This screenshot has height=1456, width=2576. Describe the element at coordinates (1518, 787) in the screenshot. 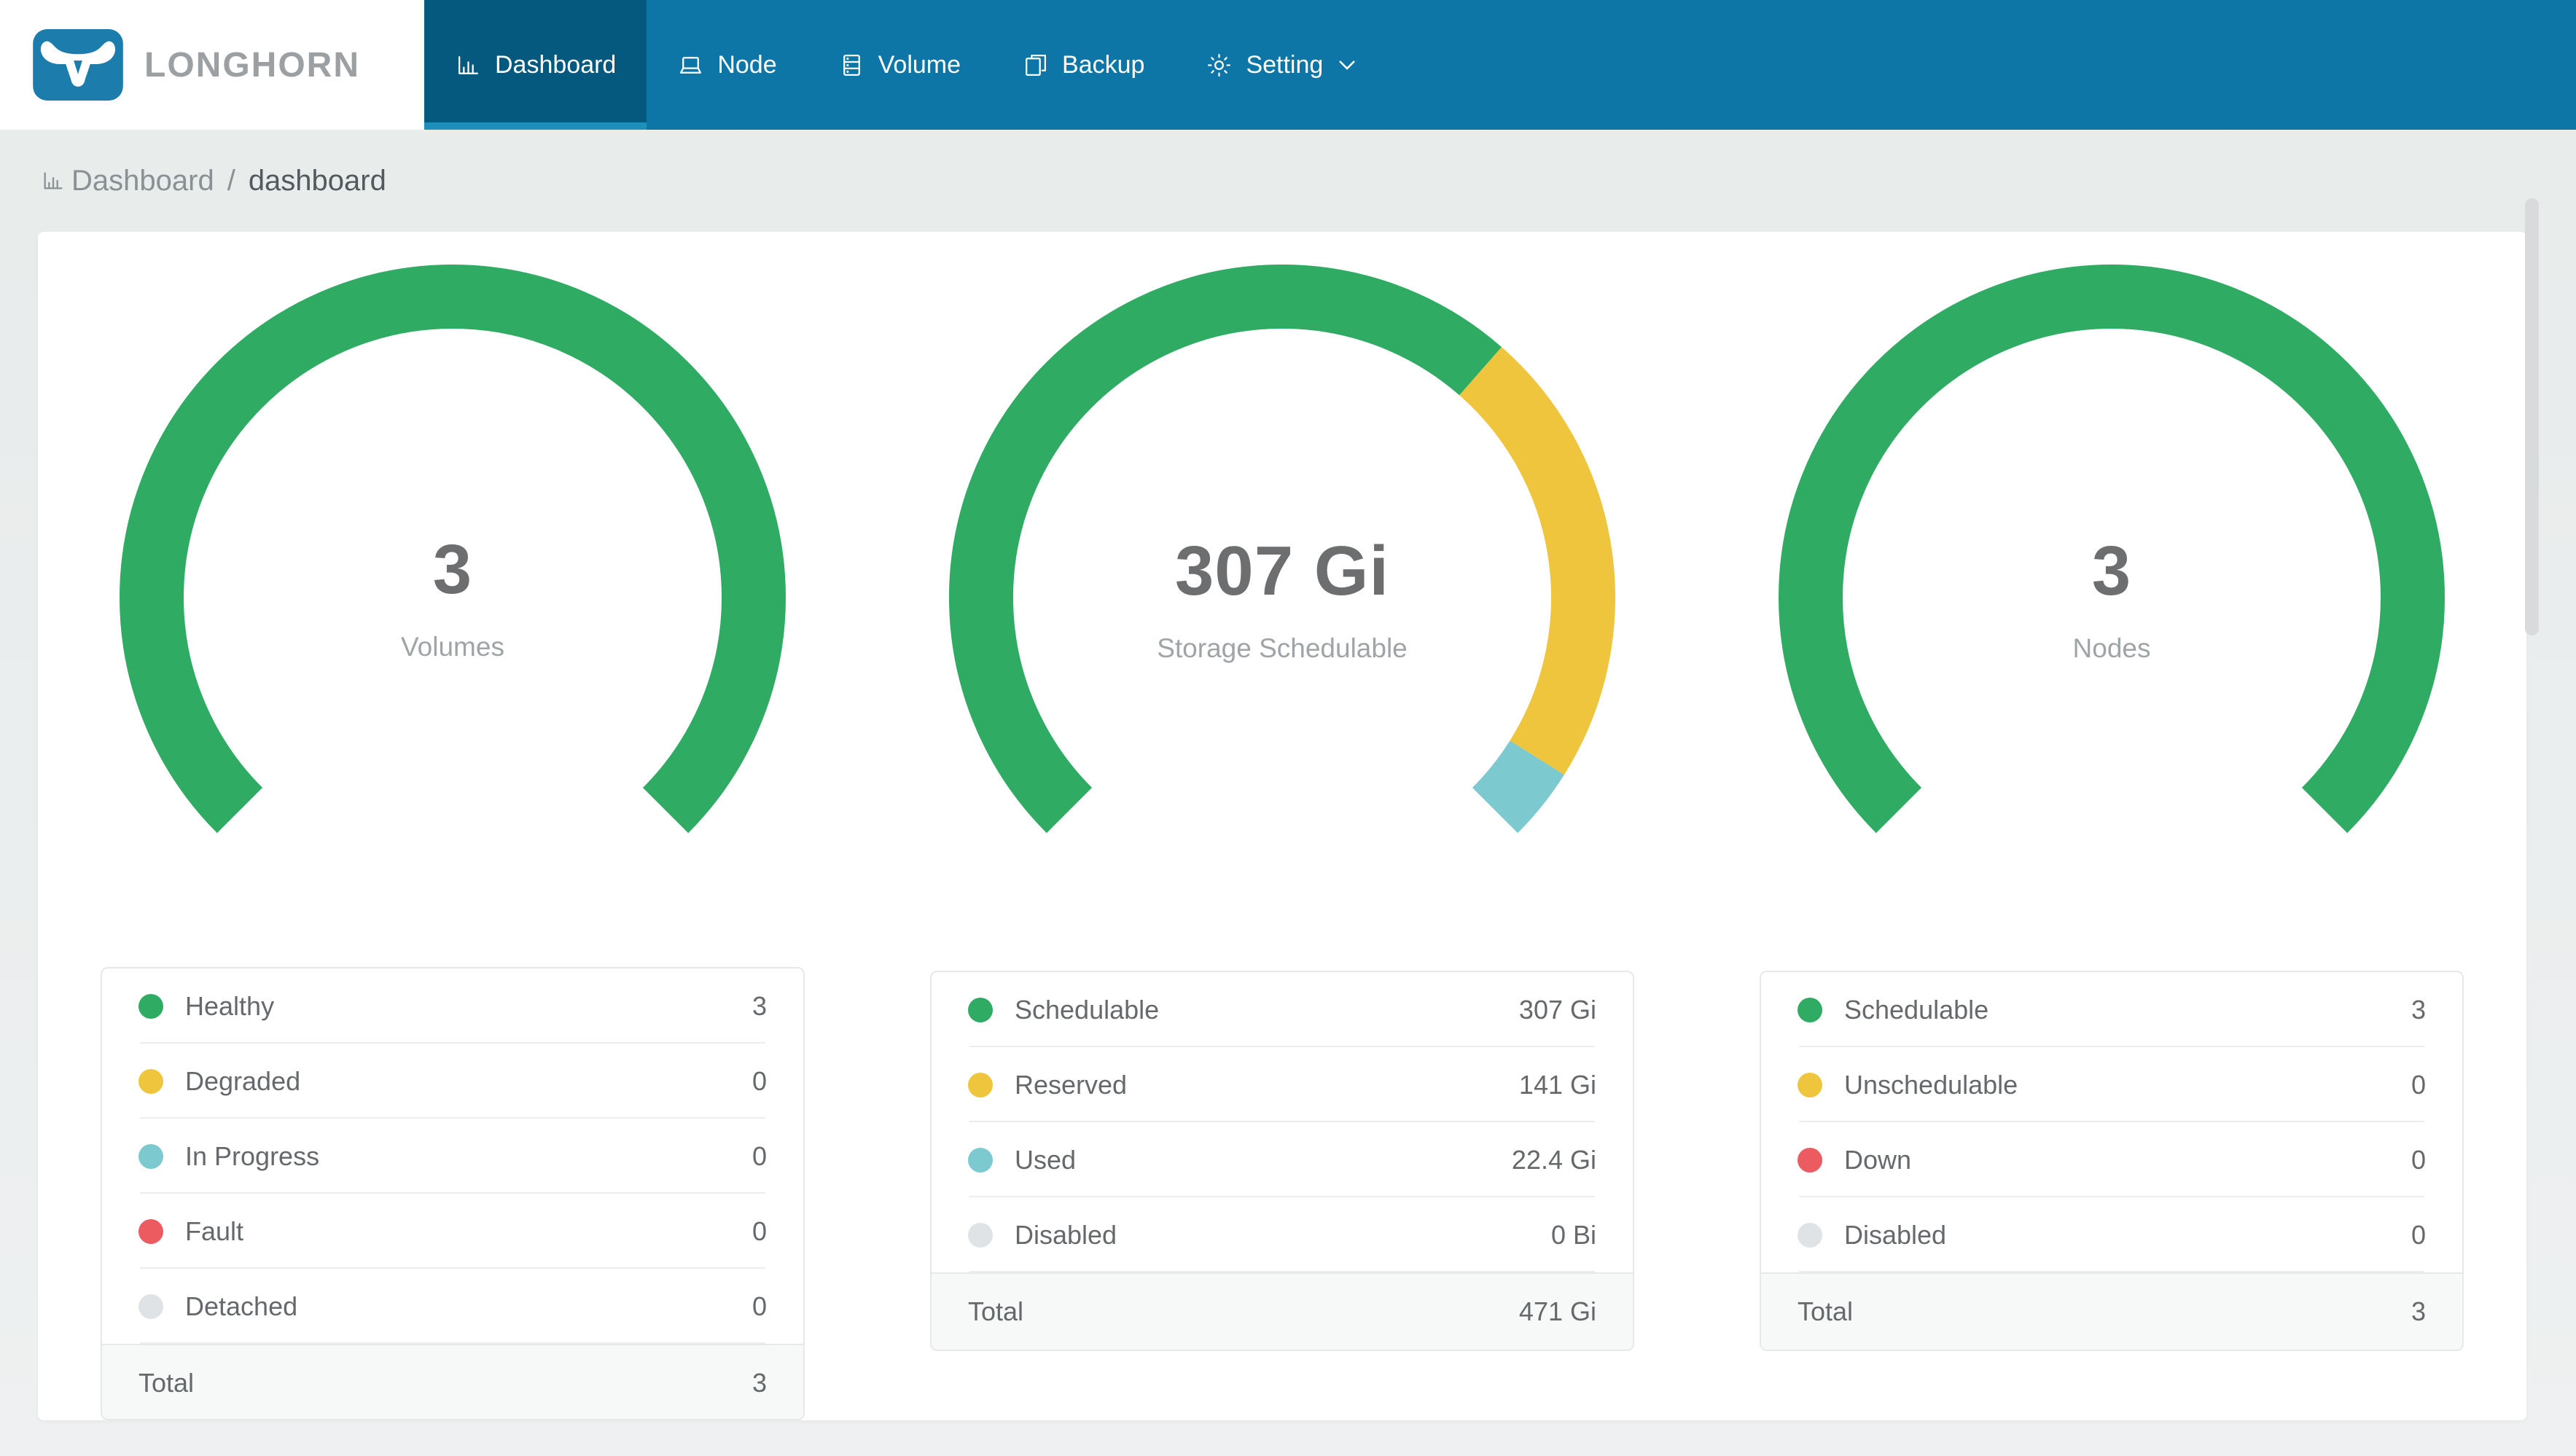

I see `gauge-segment-used` at that location.